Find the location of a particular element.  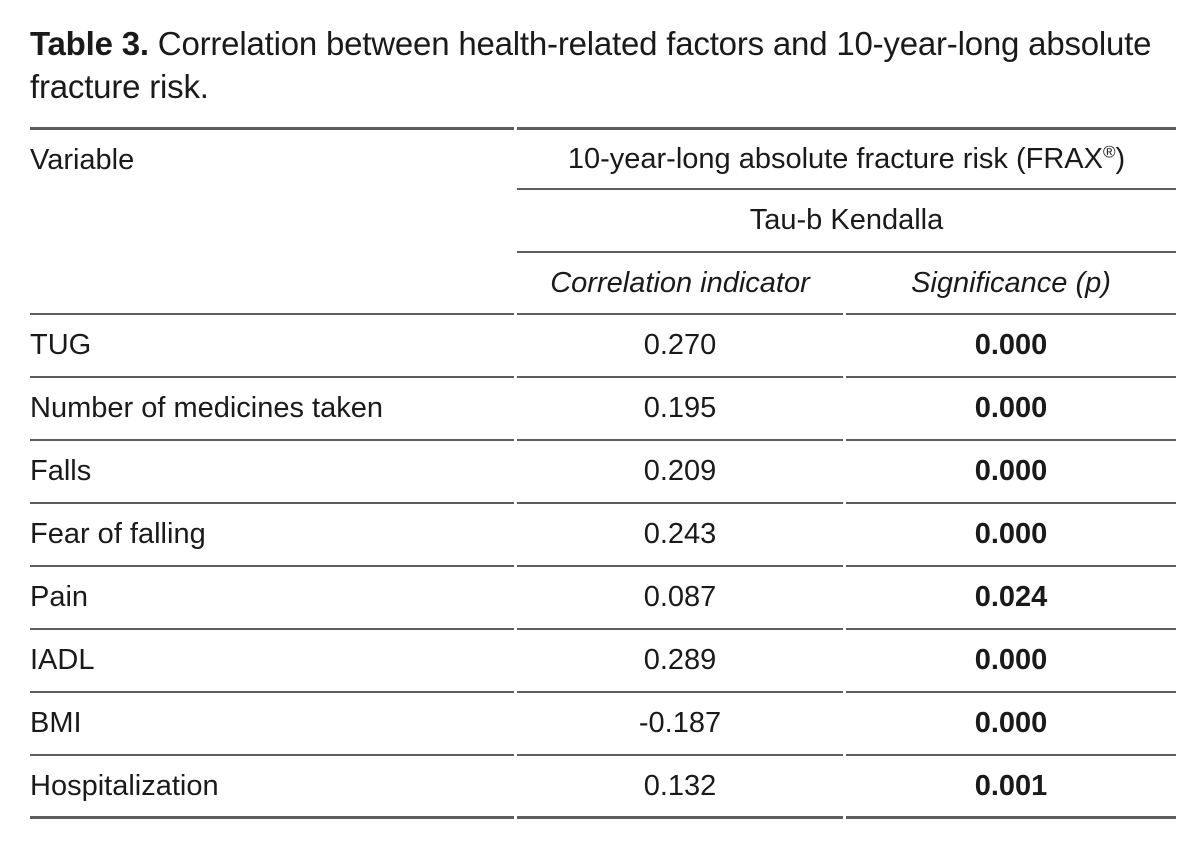

table-row: Hospitalization 0.132 0.001 is located at coordinates (603, 787).